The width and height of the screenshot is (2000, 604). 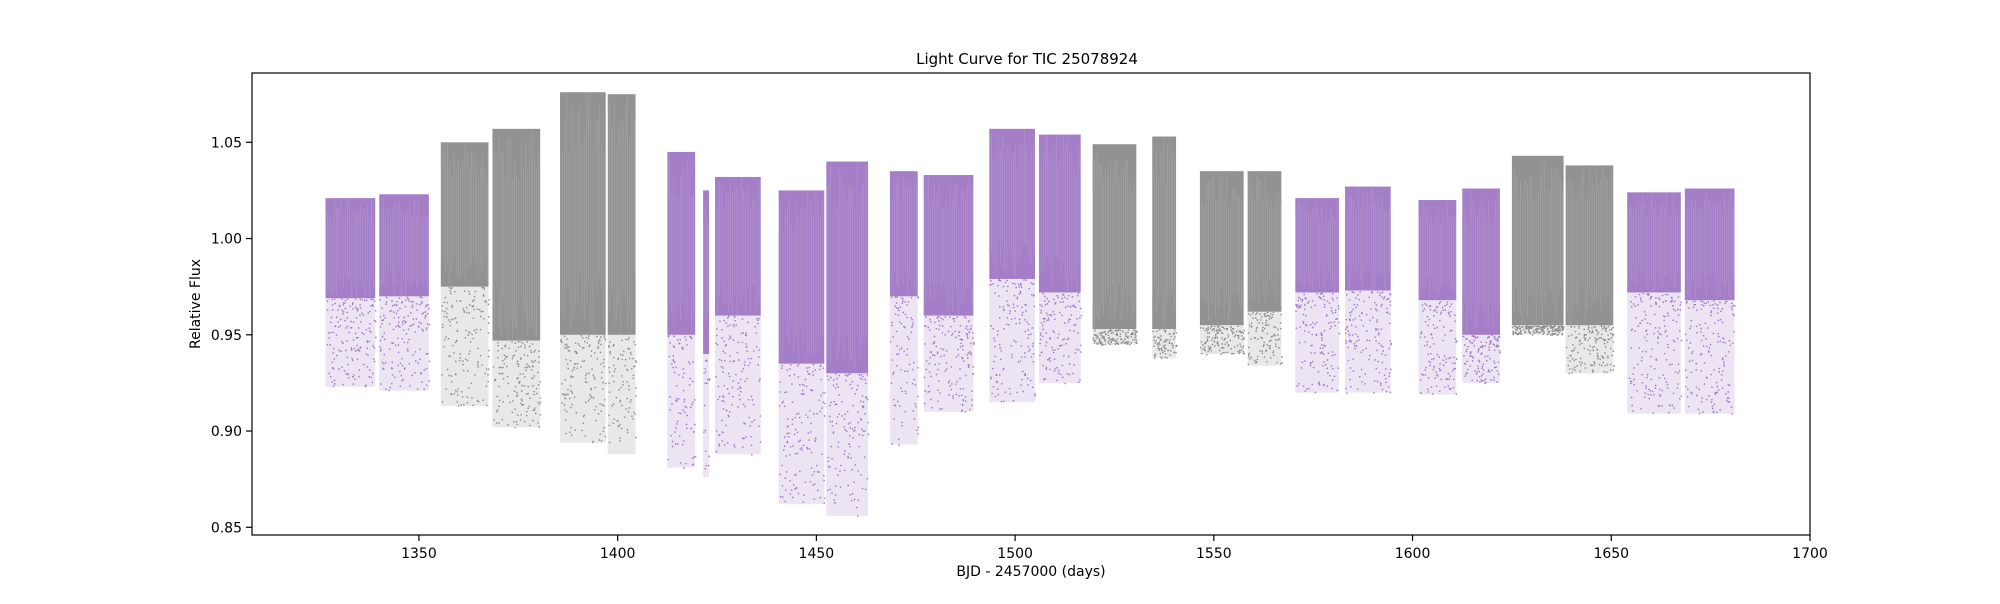 What do you see at coordinates (817, 554) in the screenshot?
I see `x-tick-label: 1450` at bounding box center [817, 554].